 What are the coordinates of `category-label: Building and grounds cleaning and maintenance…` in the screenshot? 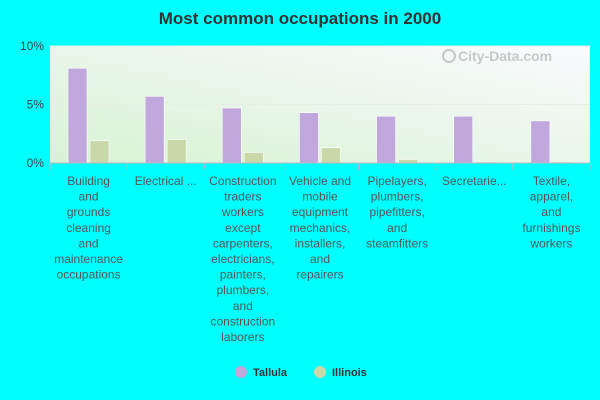 It's located at (88, 228).